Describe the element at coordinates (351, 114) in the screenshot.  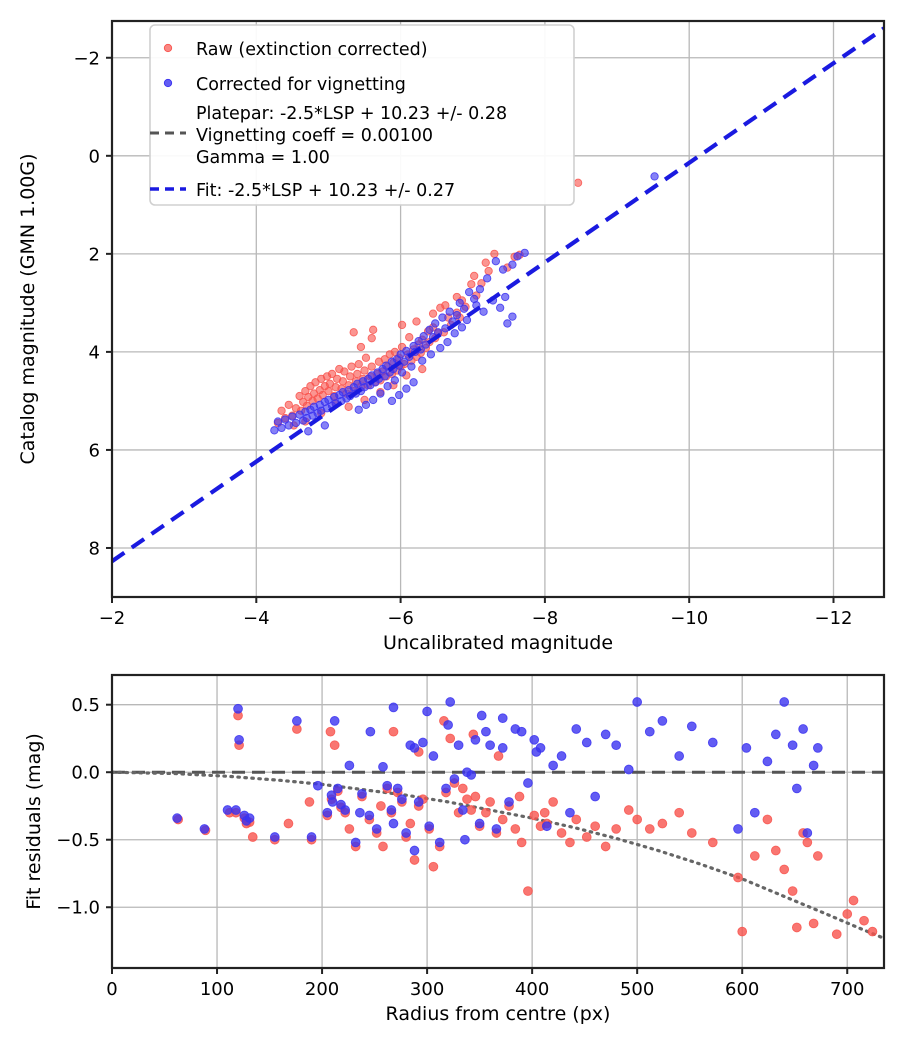
I see `legend-label-platepar-line1: Platepar: -2.5*LSP + 10.23 +/- 0.28` at that location.